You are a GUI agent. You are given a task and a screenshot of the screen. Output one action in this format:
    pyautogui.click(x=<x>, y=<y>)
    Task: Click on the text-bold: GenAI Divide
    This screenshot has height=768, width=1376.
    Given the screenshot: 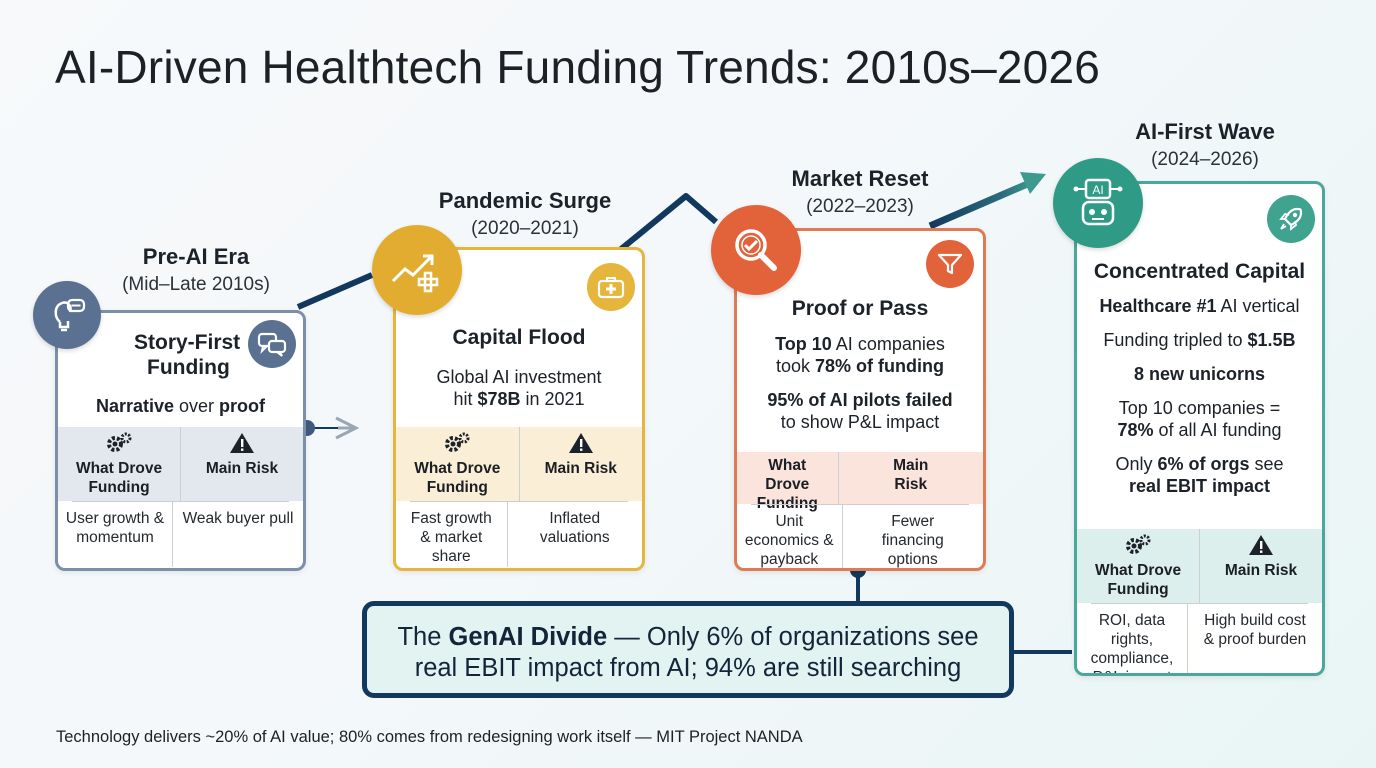 What is the action you would take?
    pyautogui.click(x=528, y=637)
    